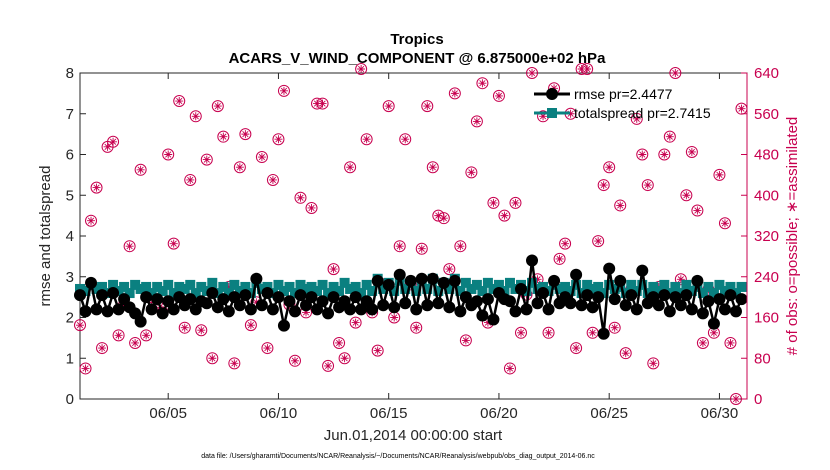 The image size is (830, 470). Describe the element at coordinates (766, 195) in the screenshot. I see `y-tick-label-right: 400` at that location.